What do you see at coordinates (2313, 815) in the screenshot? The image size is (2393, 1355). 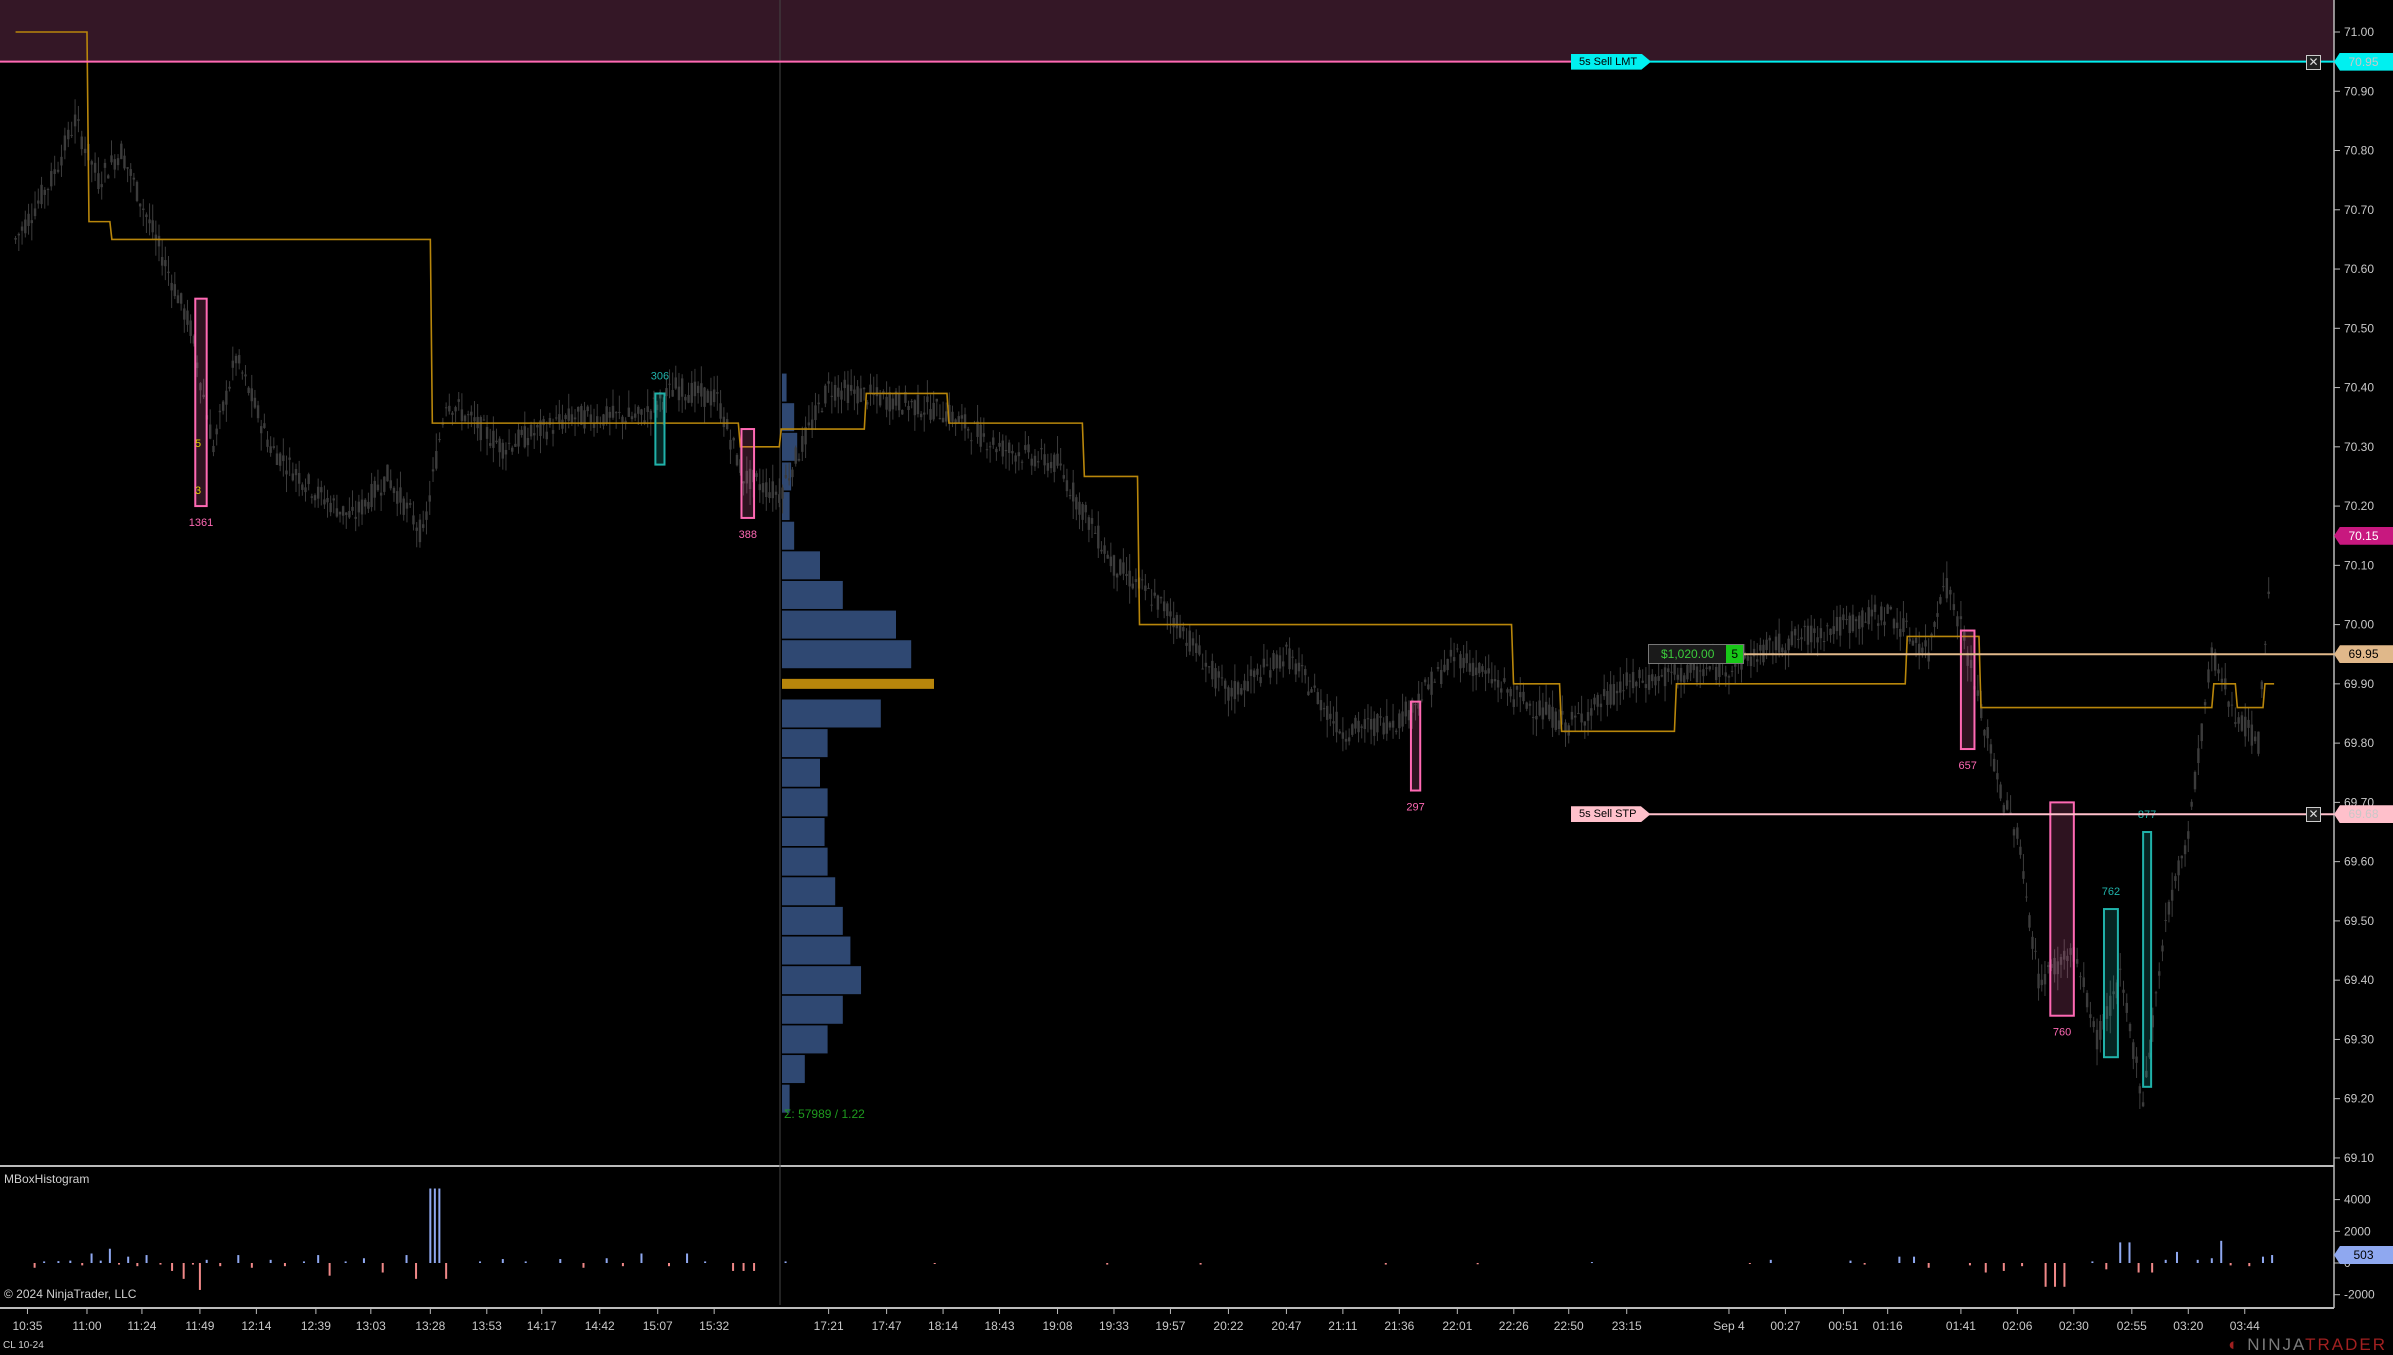 I see `cancel-sell-stop-close-icon: ✕` at bounding box center [2313, 815].